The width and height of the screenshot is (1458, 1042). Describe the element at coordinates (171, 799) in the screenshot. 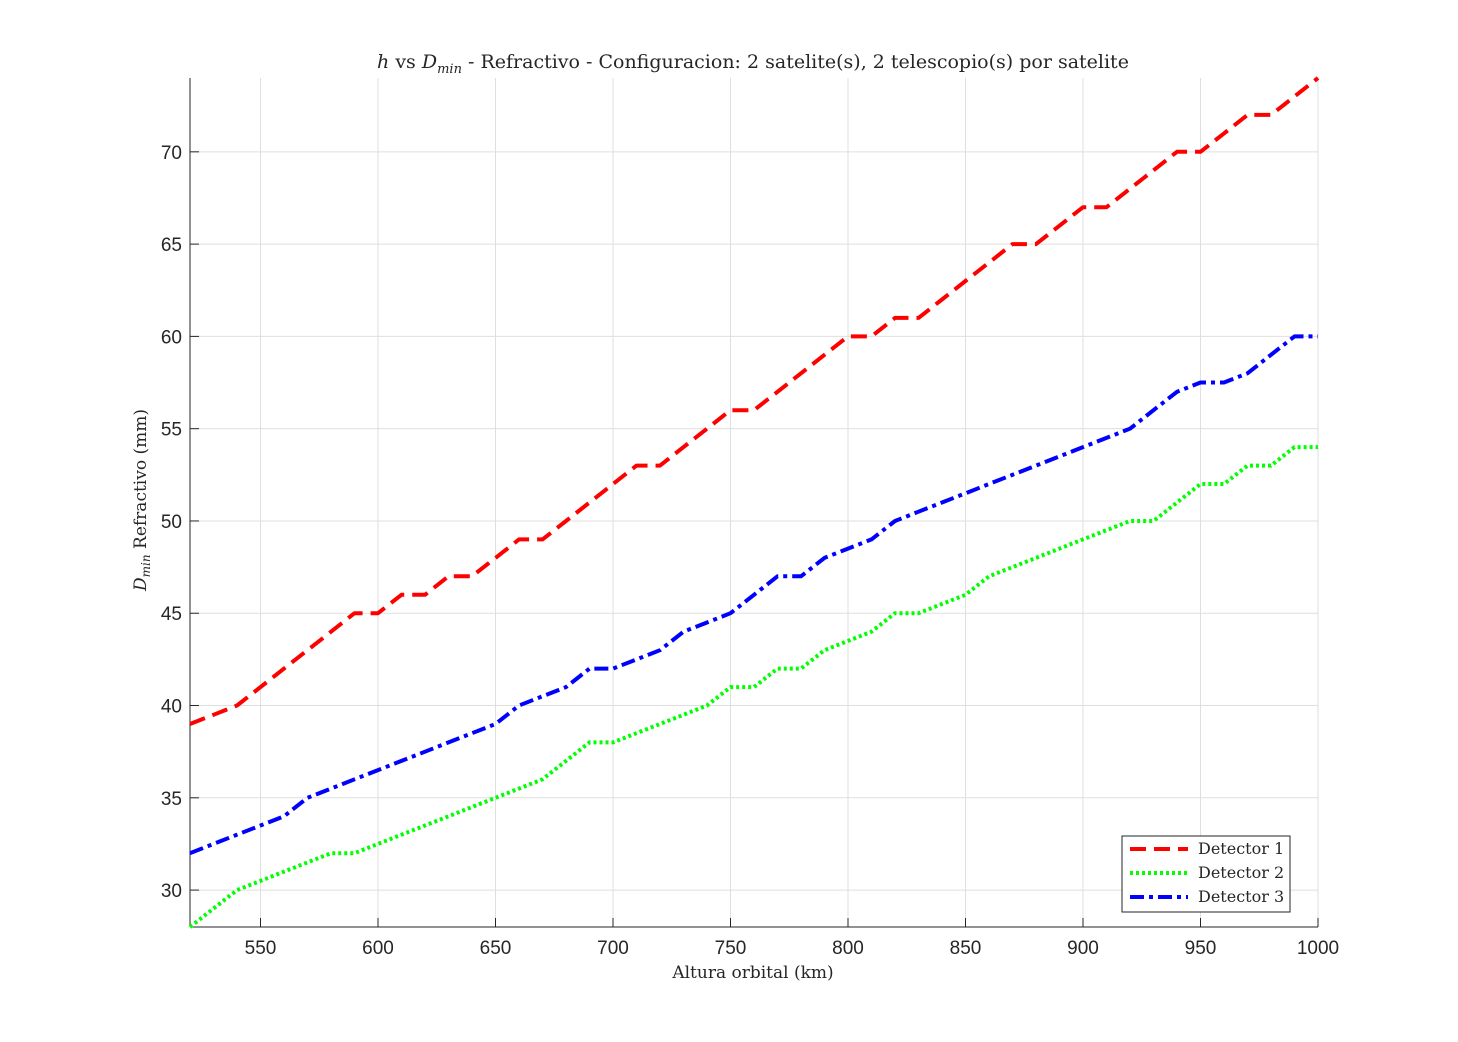

I see `y-tick-label-35: 35` at that location.